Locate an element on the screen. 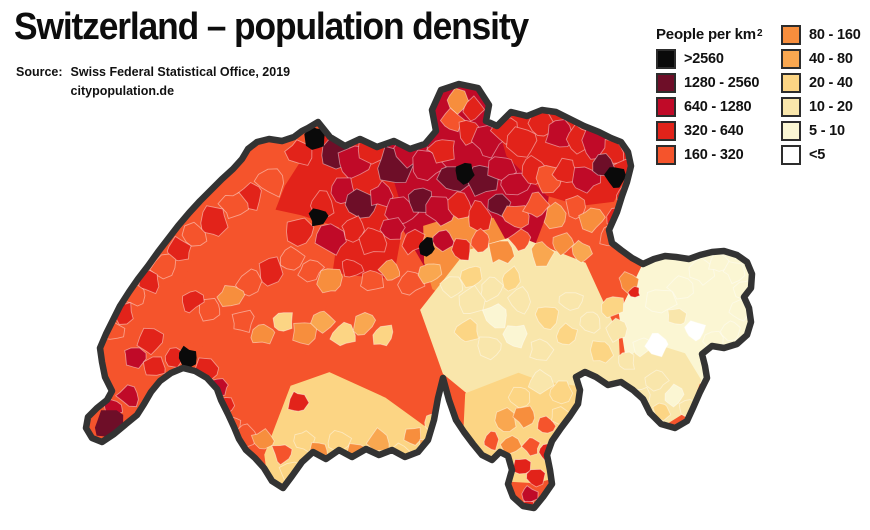 The width and height of the screenshot is (870, 530). legend-label: 320 - 640 is located at coordinates (714, 130).